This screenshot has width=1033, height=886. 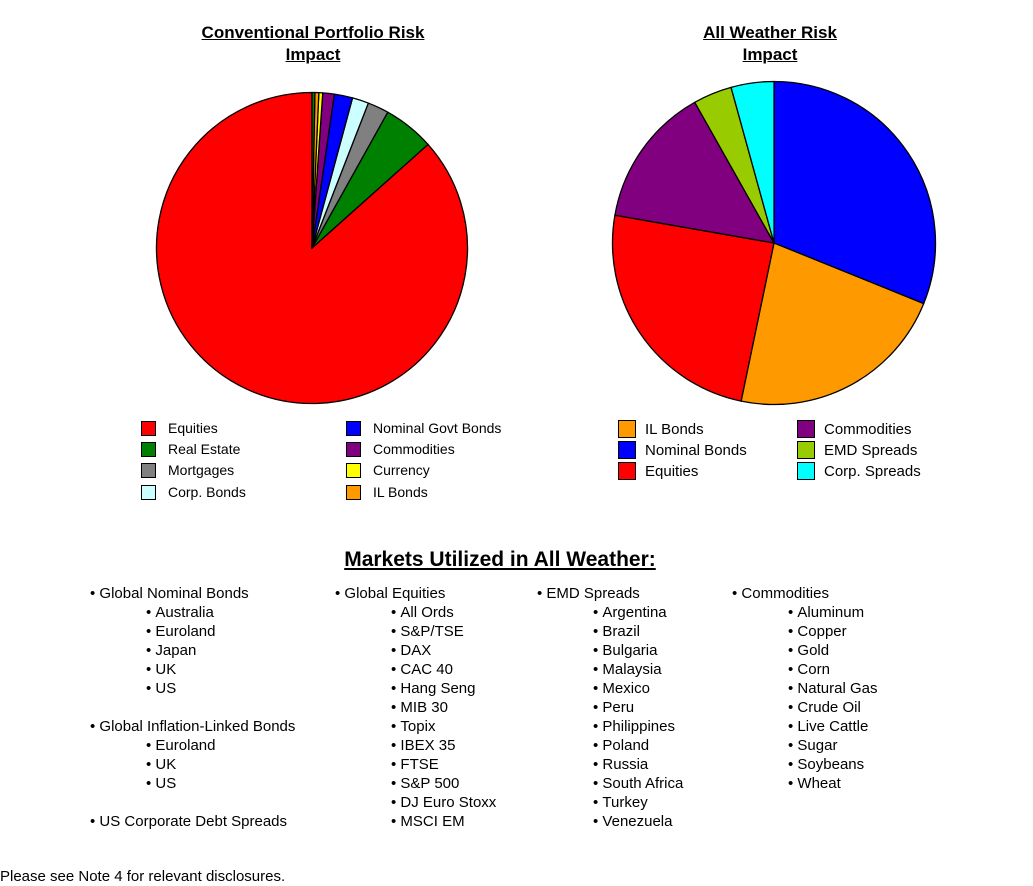 What do you see at coordinates (610, 593) in the screenshot?
I see `markets-group-heading: EMD Spreads` at bounding box center [610, 593].